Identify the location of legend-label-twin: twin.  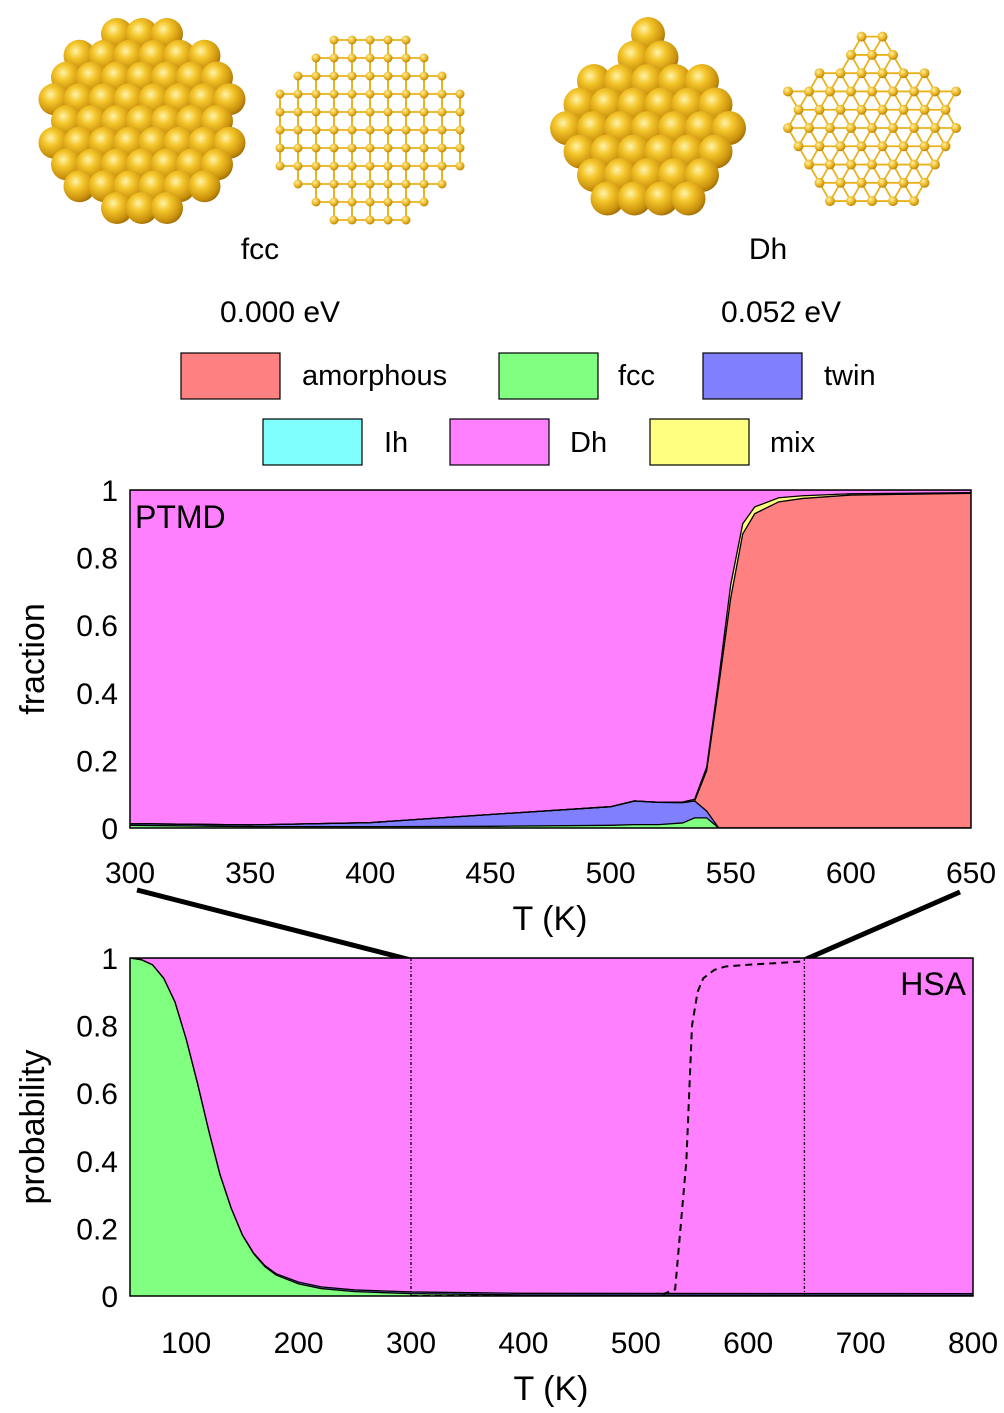
(850, 376).